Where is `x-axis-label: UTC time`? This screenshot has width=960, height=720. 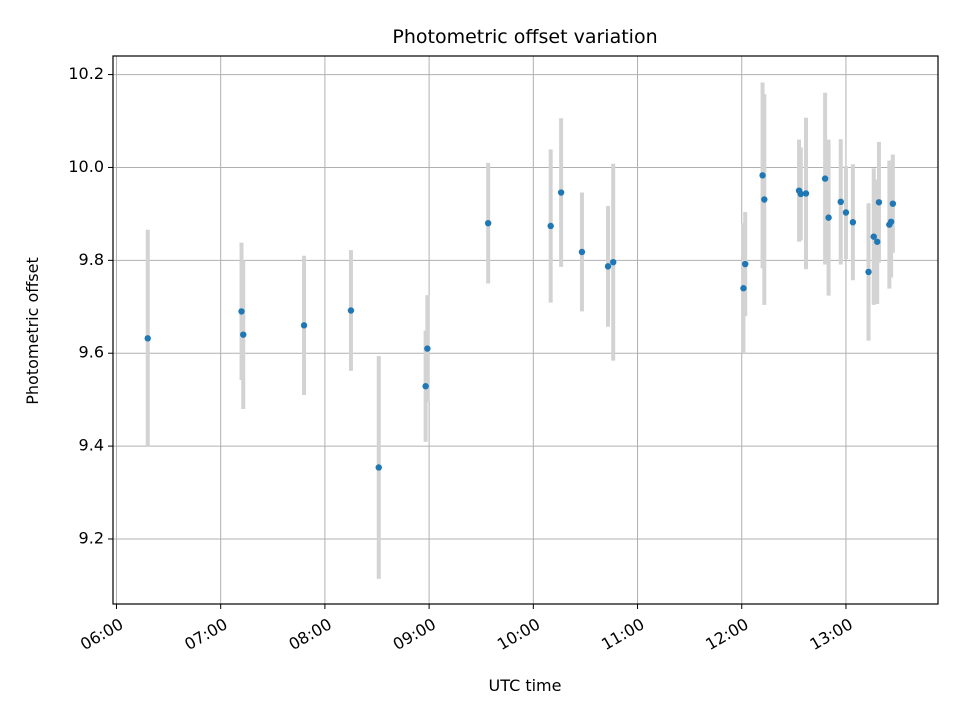 x-axis-label: UTC time is located at coordinates (525, 685).